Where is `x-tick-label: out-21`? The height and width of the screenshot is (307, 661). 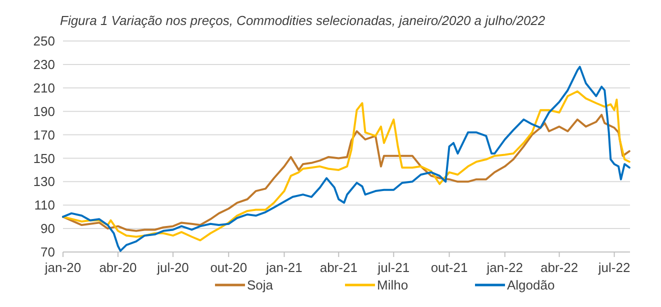
x-tick-label: out-21 is located at coordinates (449, 267).